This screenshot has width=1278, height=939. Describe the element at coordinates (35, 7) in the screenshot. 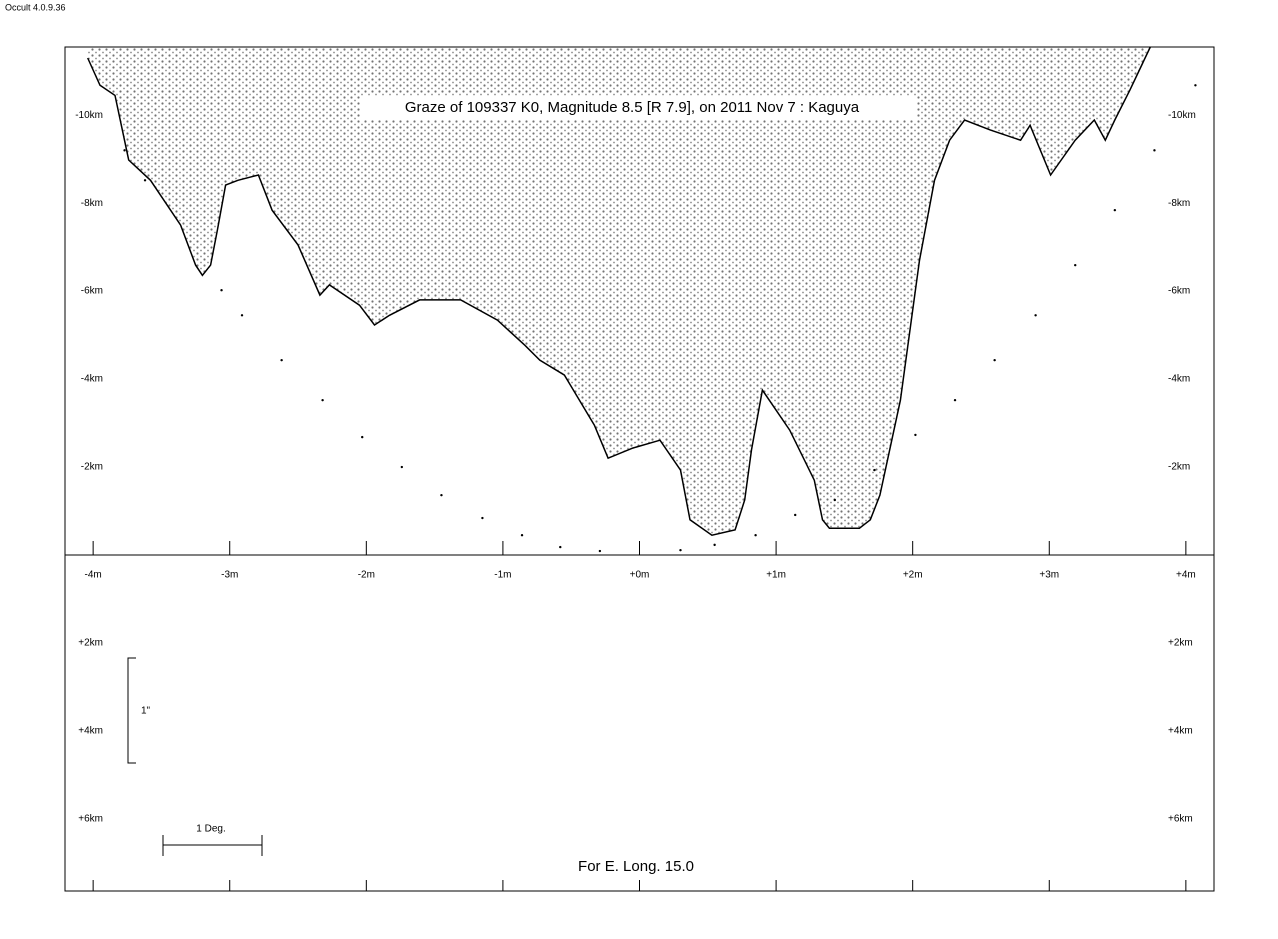

I see `app-label: Occult 4.0.9.36` at that location.